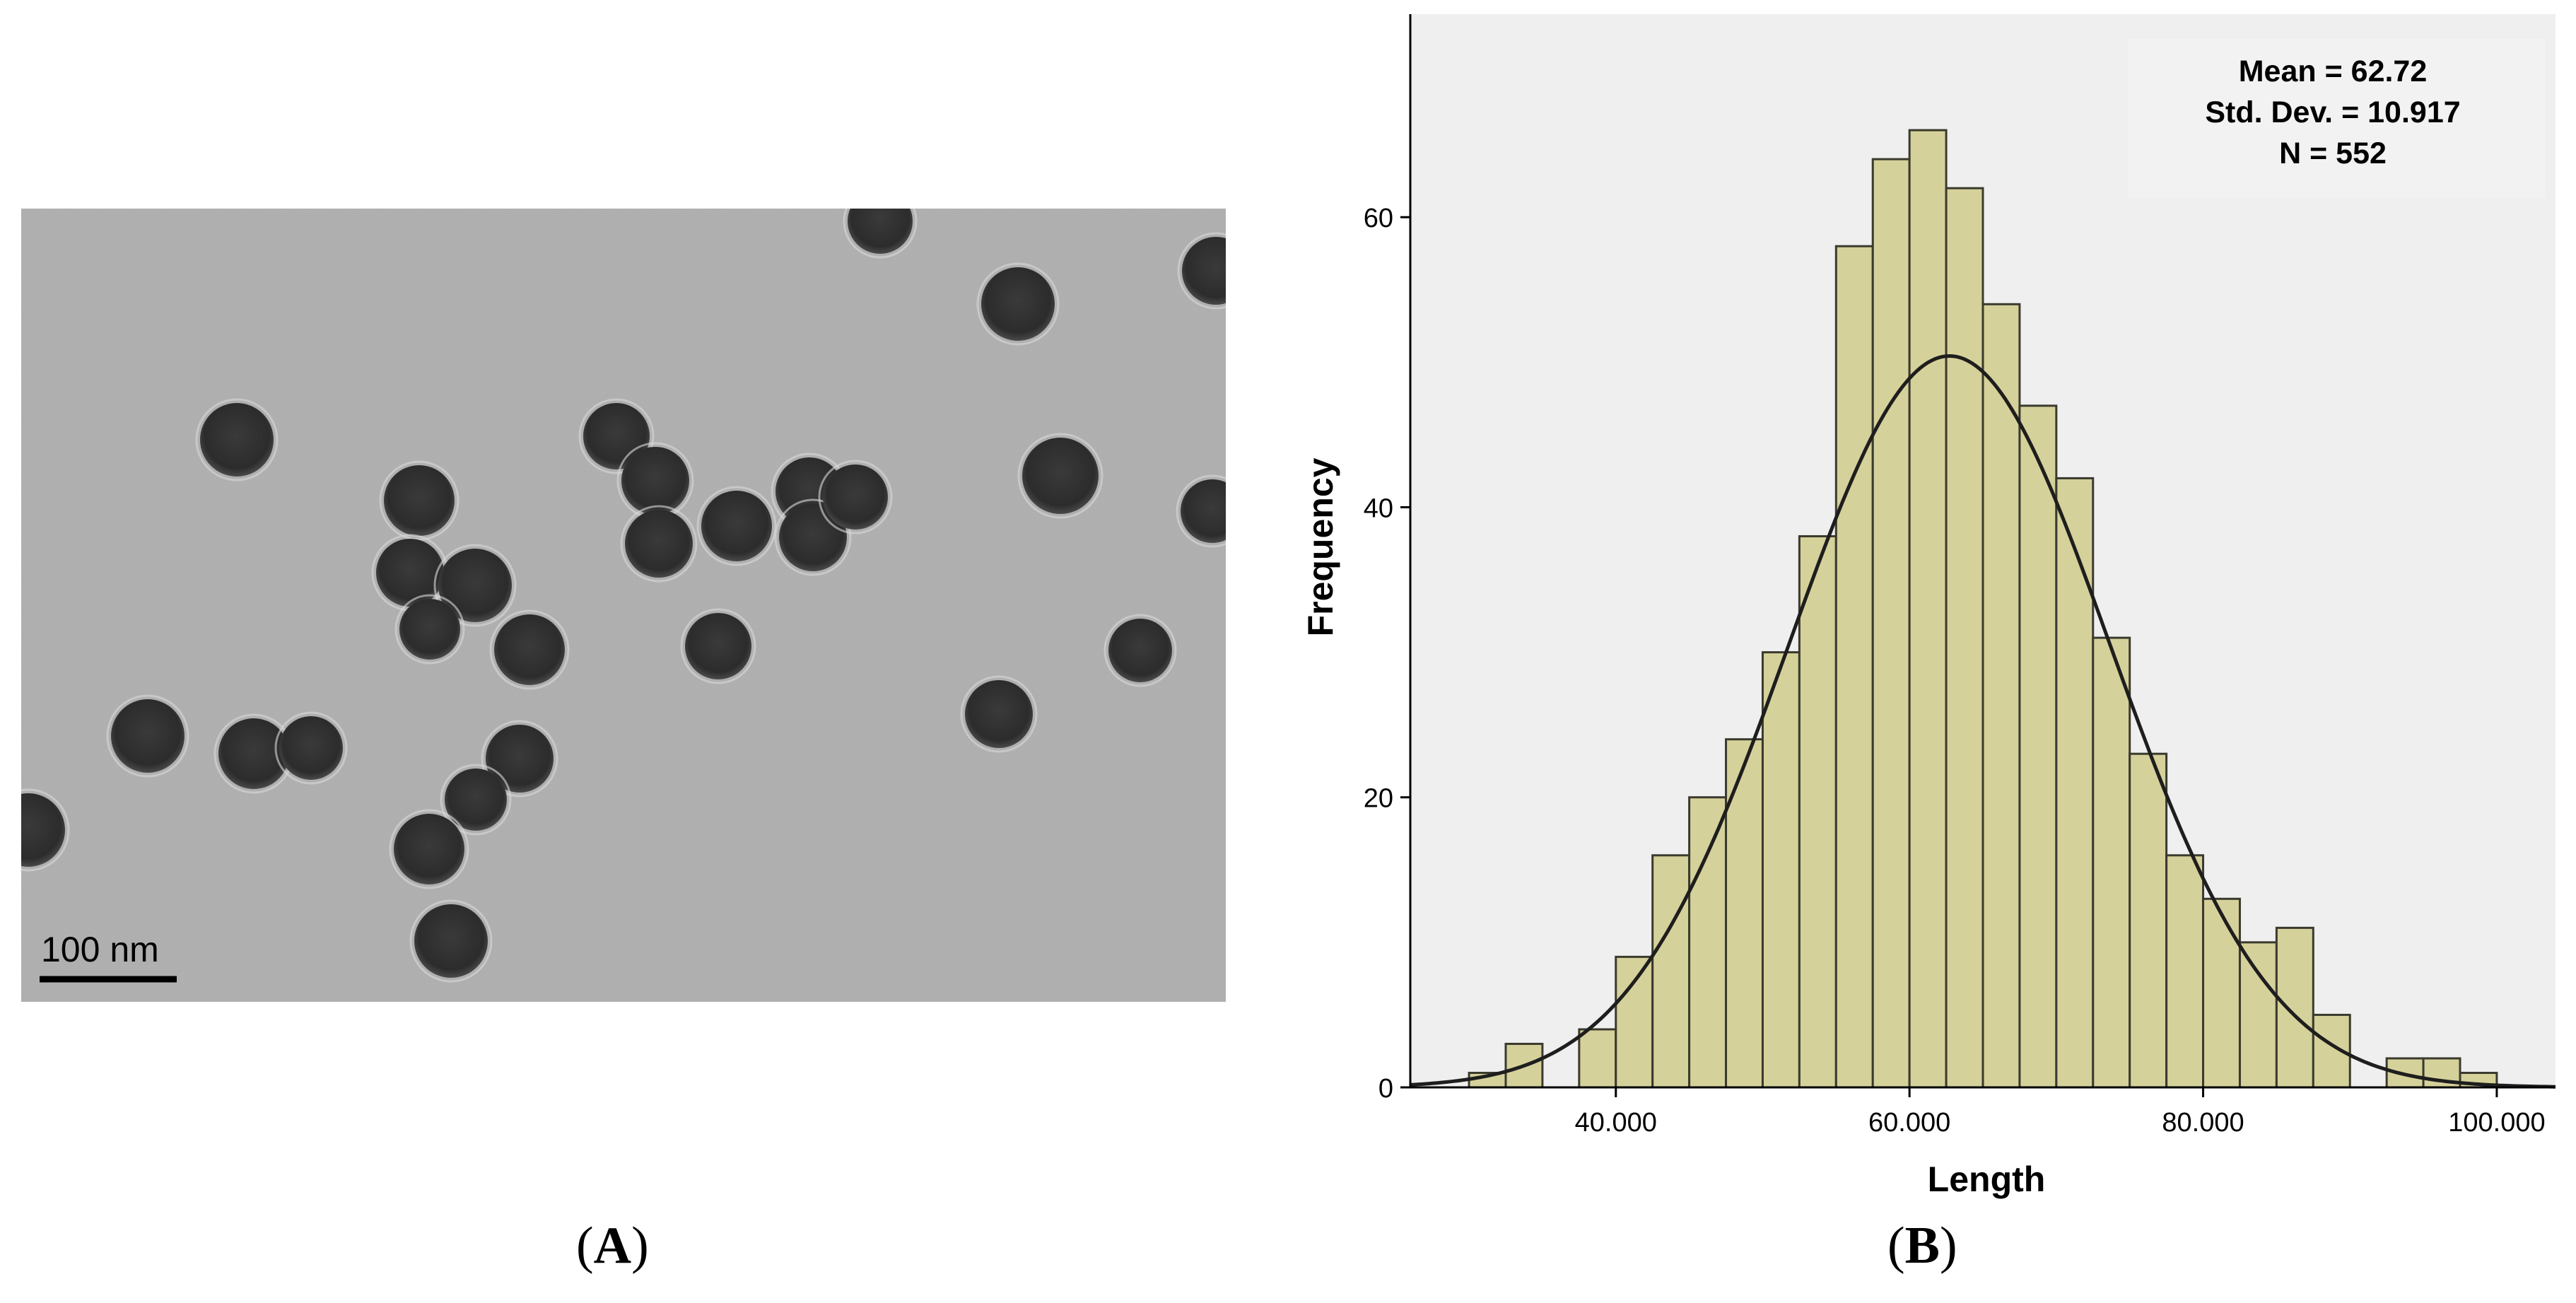 The height and width of the screenshot is (1303, 2576). Describe the element at coordinates (2333, 112) in the screenshot. I see `stats-std-dev: Std. Dev. = 10.917` at that location.